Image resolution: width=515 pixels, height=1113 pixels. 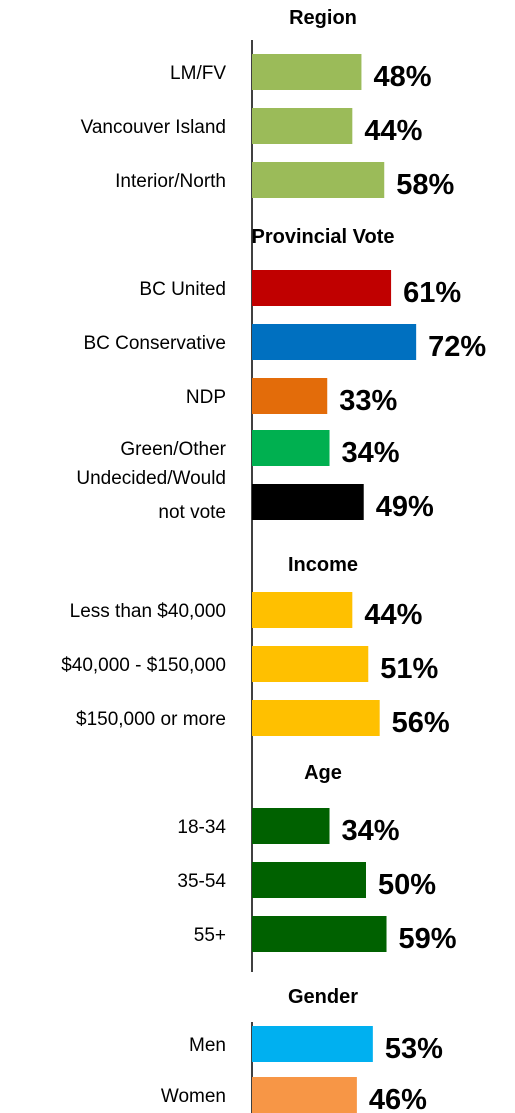 What do you see at coordinates (148, 611) in the screenshot?
I see `category-label-2-0: Less than $40,000` at bounding box center [148, 611].